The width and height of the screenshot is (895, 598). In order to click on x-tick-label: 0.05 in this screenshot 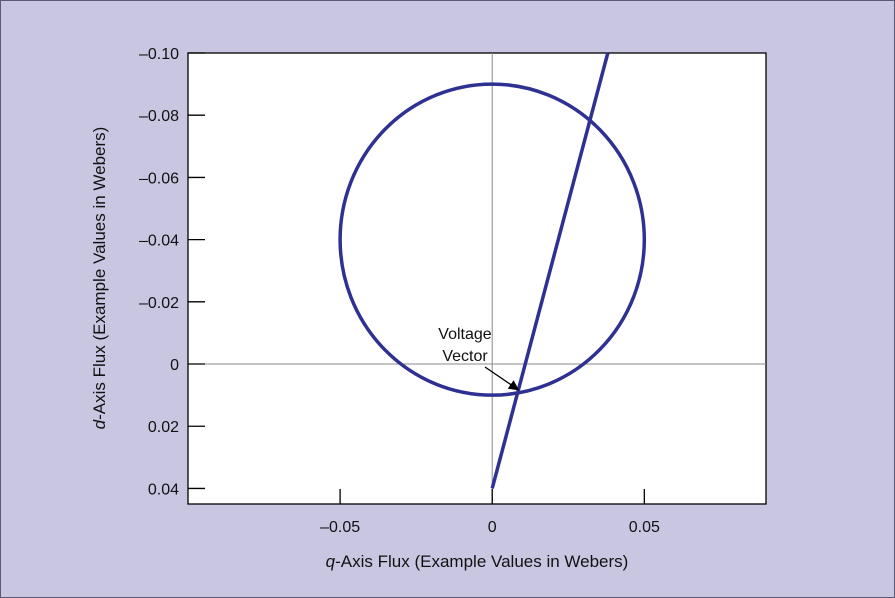, I will do `click(644, 527)`.